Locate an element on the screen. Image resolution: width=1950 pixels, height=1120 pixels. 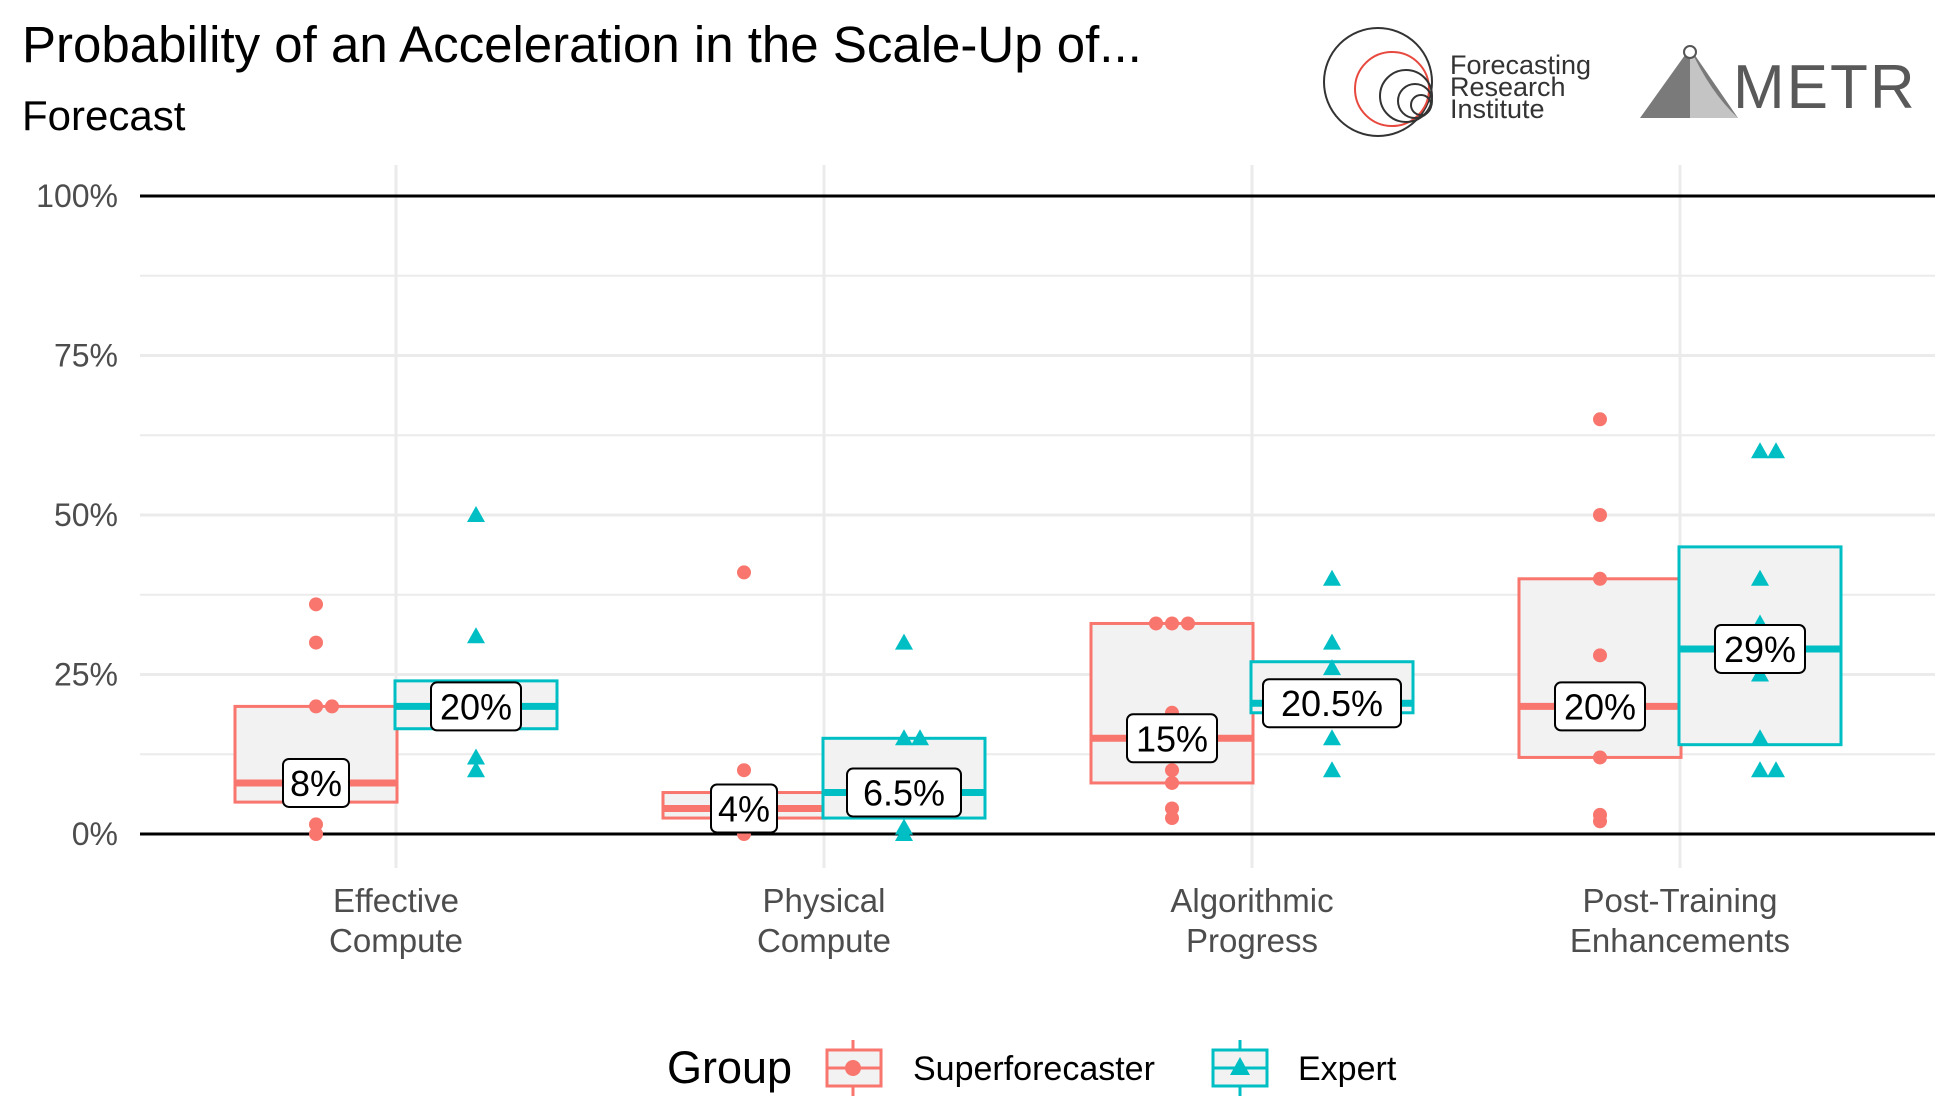
x-tick-label: Enhancements is located at coordinates (1680, 940).